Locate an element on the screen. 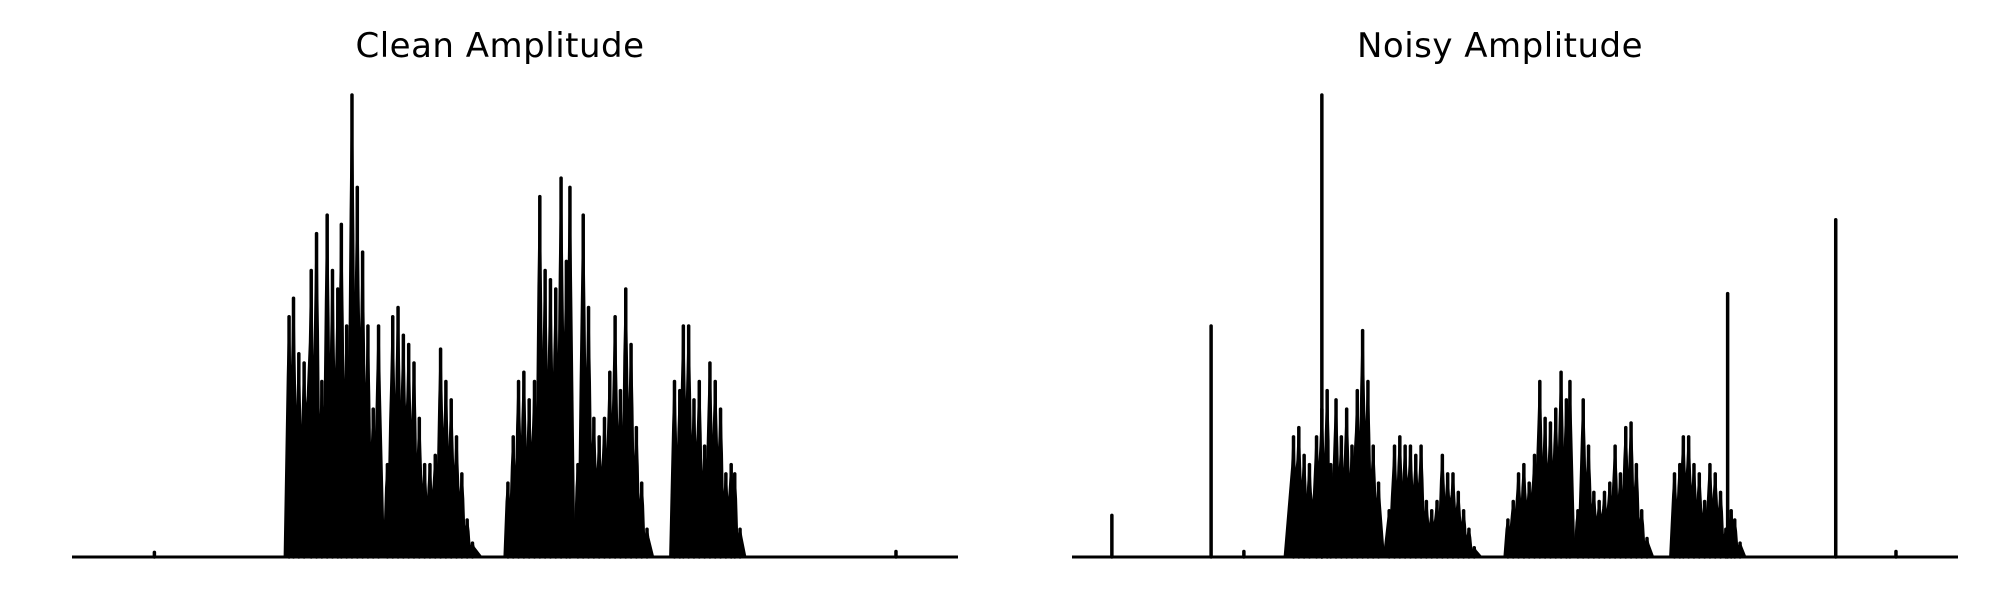 The image size is (2000, 600). clean-amplitude-title: Clean Amplitude is located at coordinates (500, 46).